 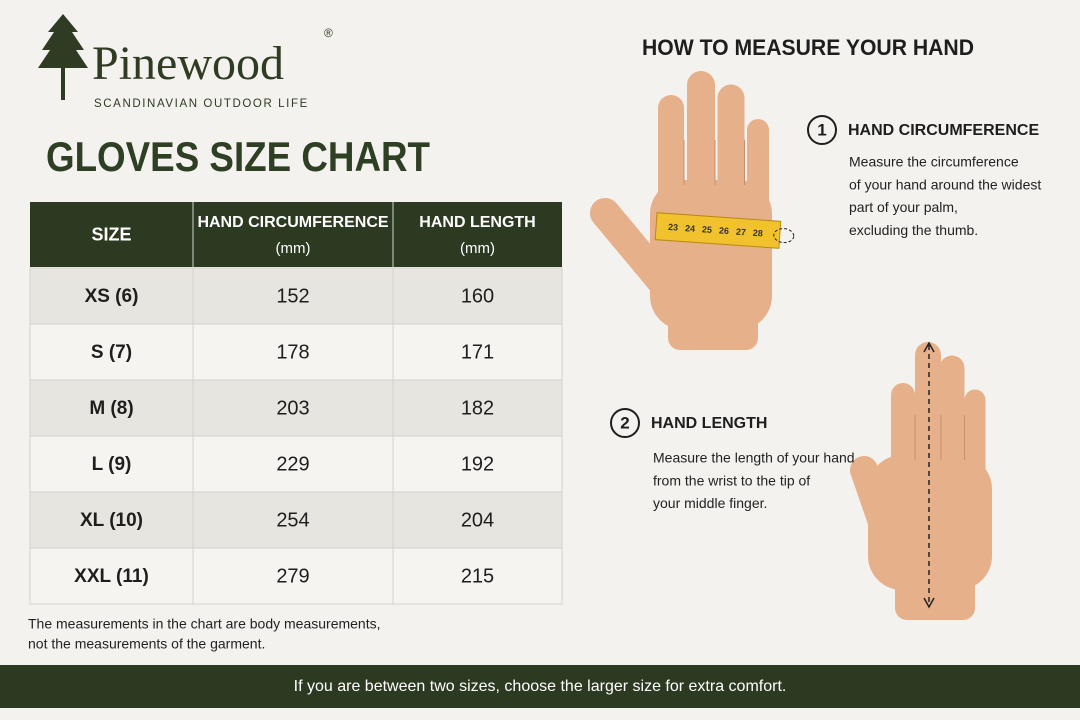 What do you see at coordinates (754, 458) in the screenshot?
I see `step-text: Measure the length of your hand` at bounding box center [754, 458].